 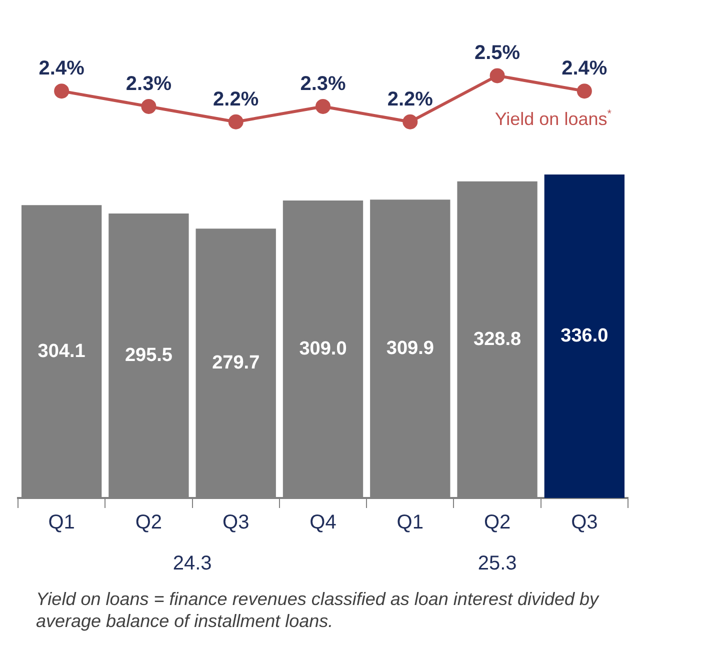 I want to click on text: 24.3, so click(x=192, y=563).